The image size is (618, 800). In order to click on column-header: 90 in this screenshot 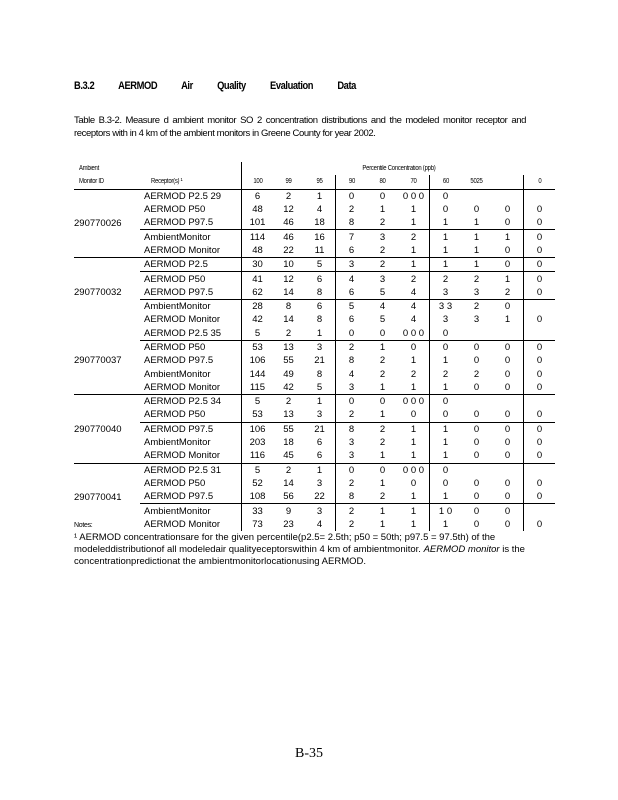, I will do `click(351, 182)`.